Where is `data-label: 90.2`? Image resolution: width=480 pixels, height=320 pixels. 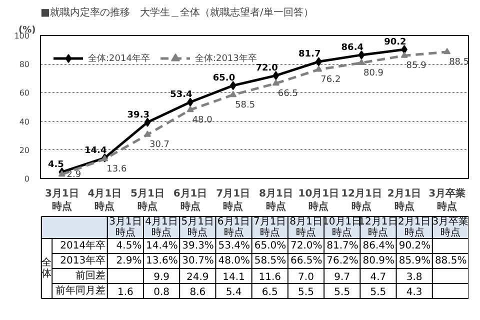 data-label: 90.2 is located at coordinates (395, 43).